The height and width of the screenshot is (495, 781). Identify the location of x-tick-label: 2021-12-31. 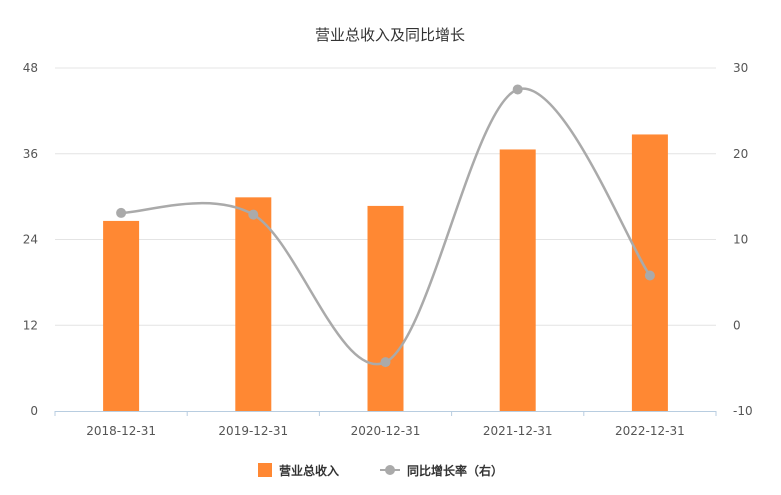
(518, 431).